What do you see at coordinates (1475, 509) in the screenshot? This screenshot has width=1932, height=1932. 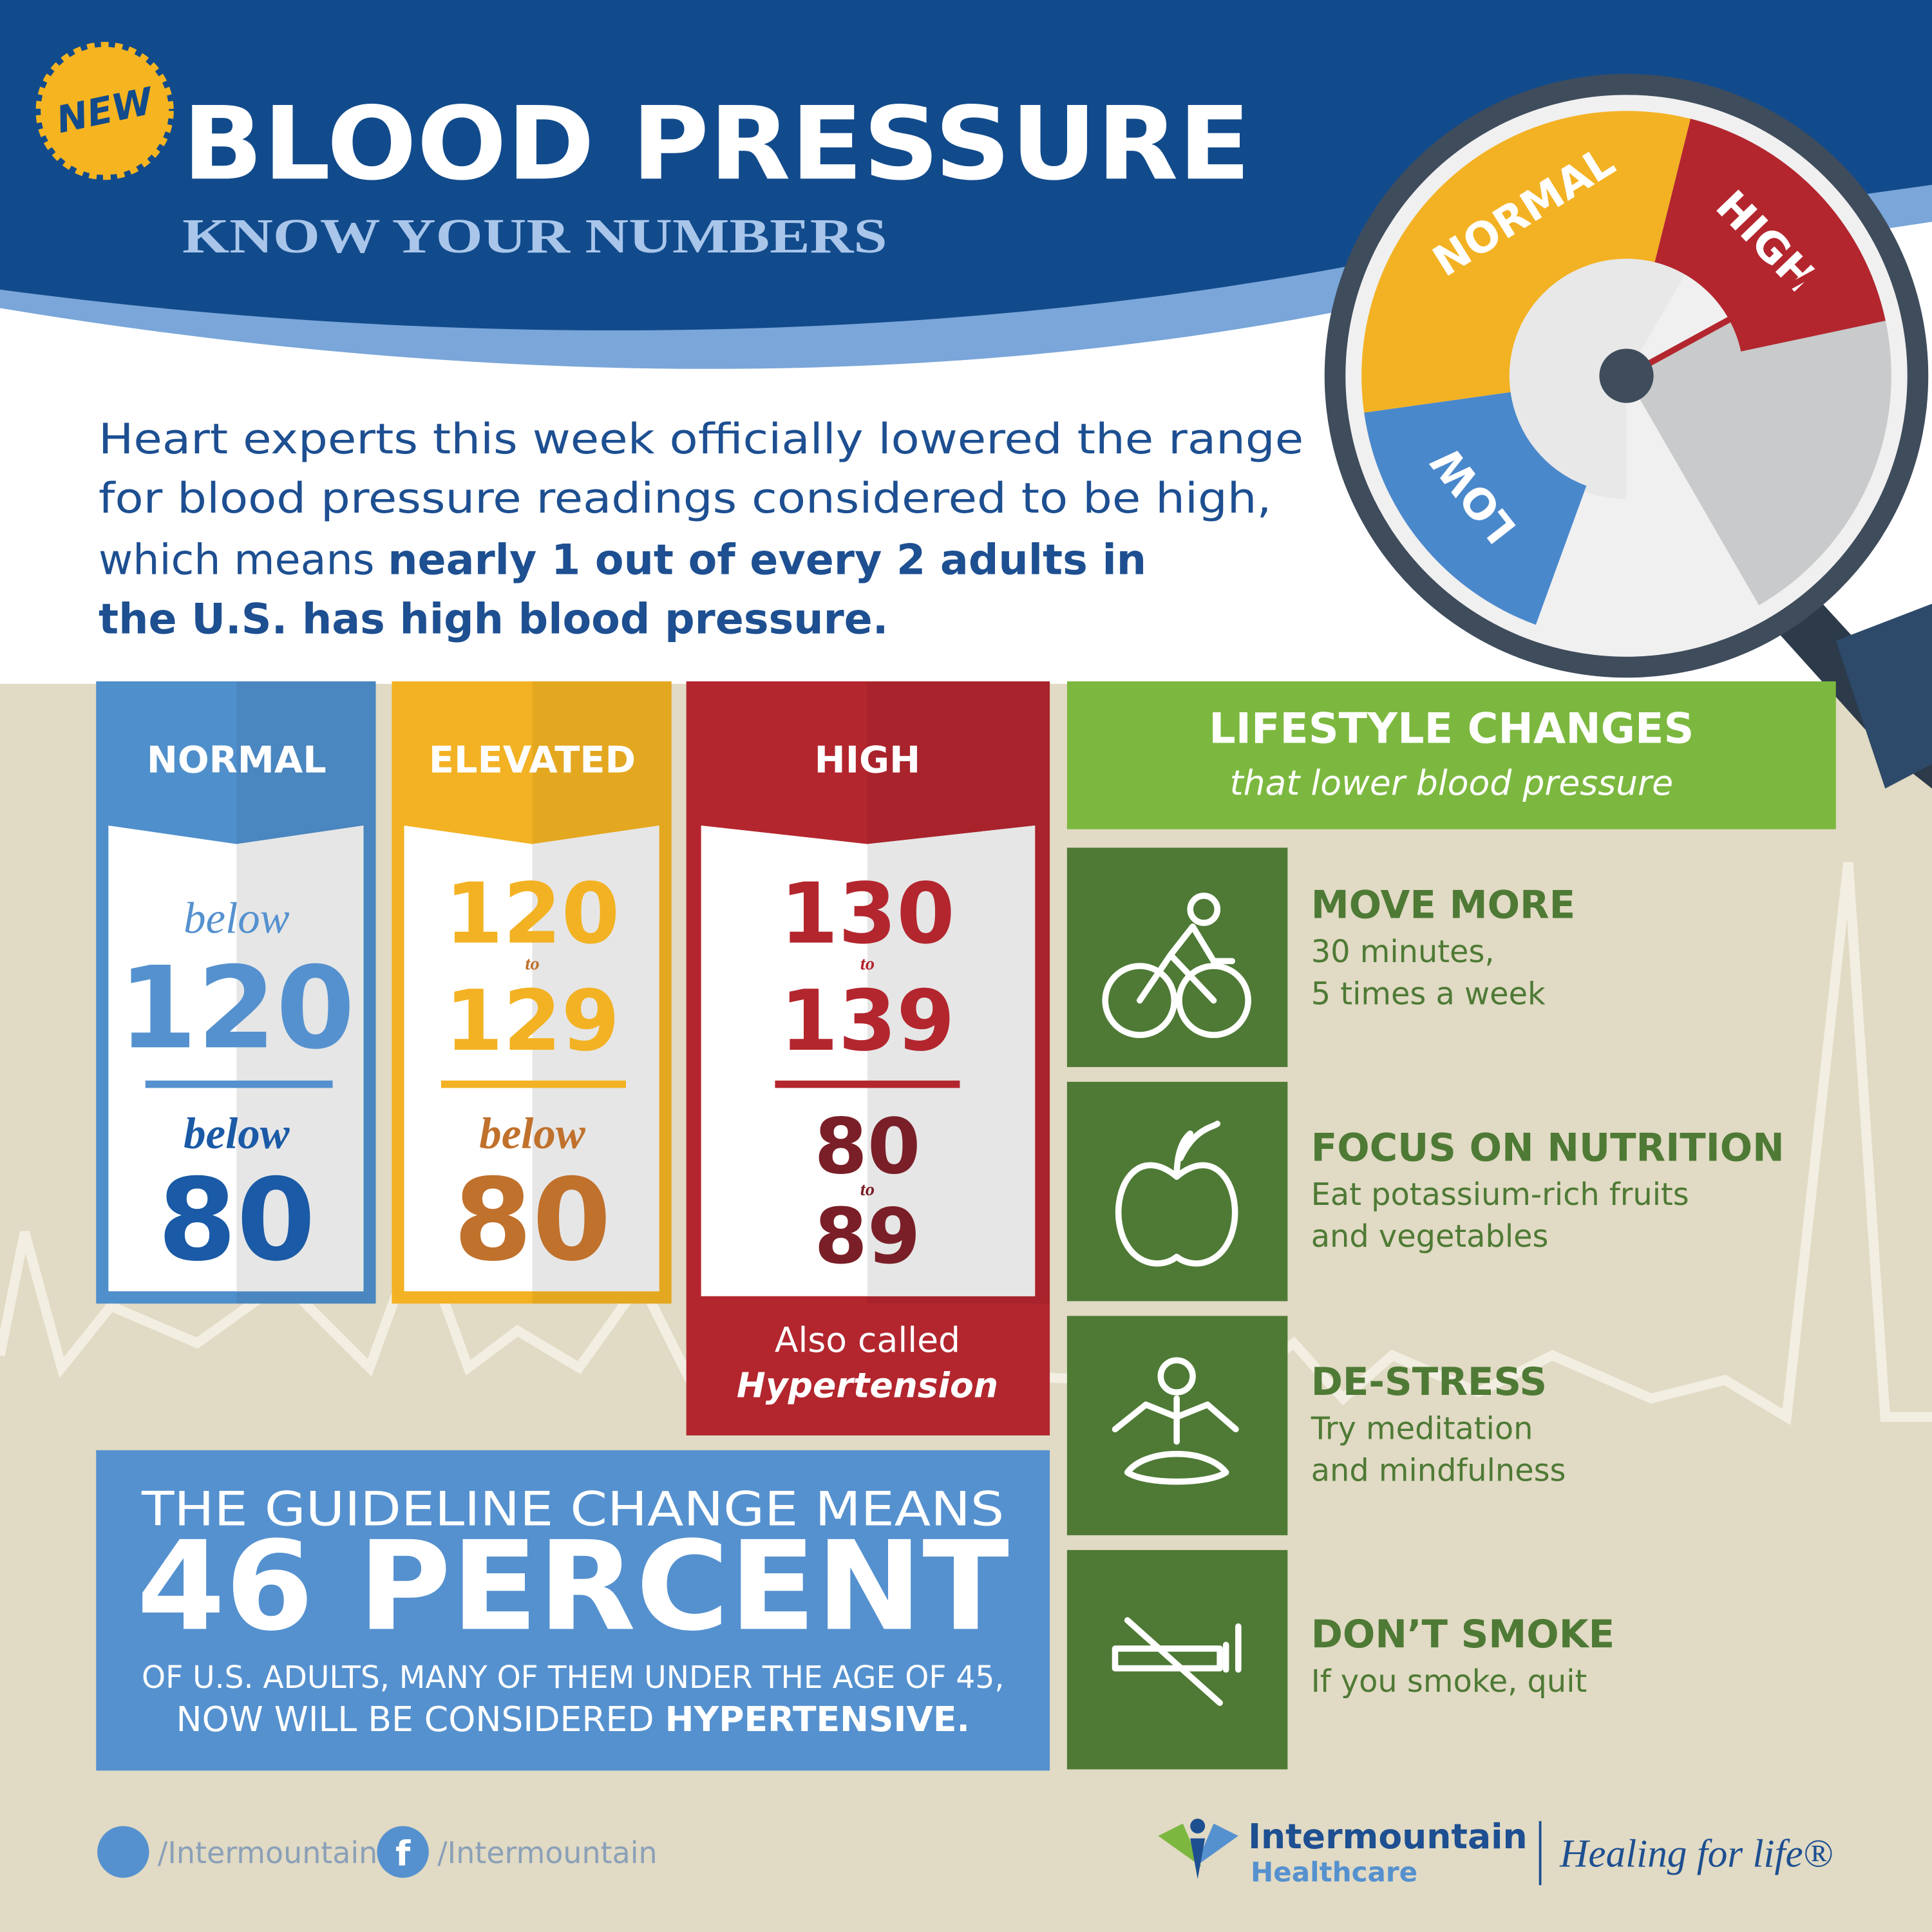 I see `gauge-low` at bounding box center [1475, 509].